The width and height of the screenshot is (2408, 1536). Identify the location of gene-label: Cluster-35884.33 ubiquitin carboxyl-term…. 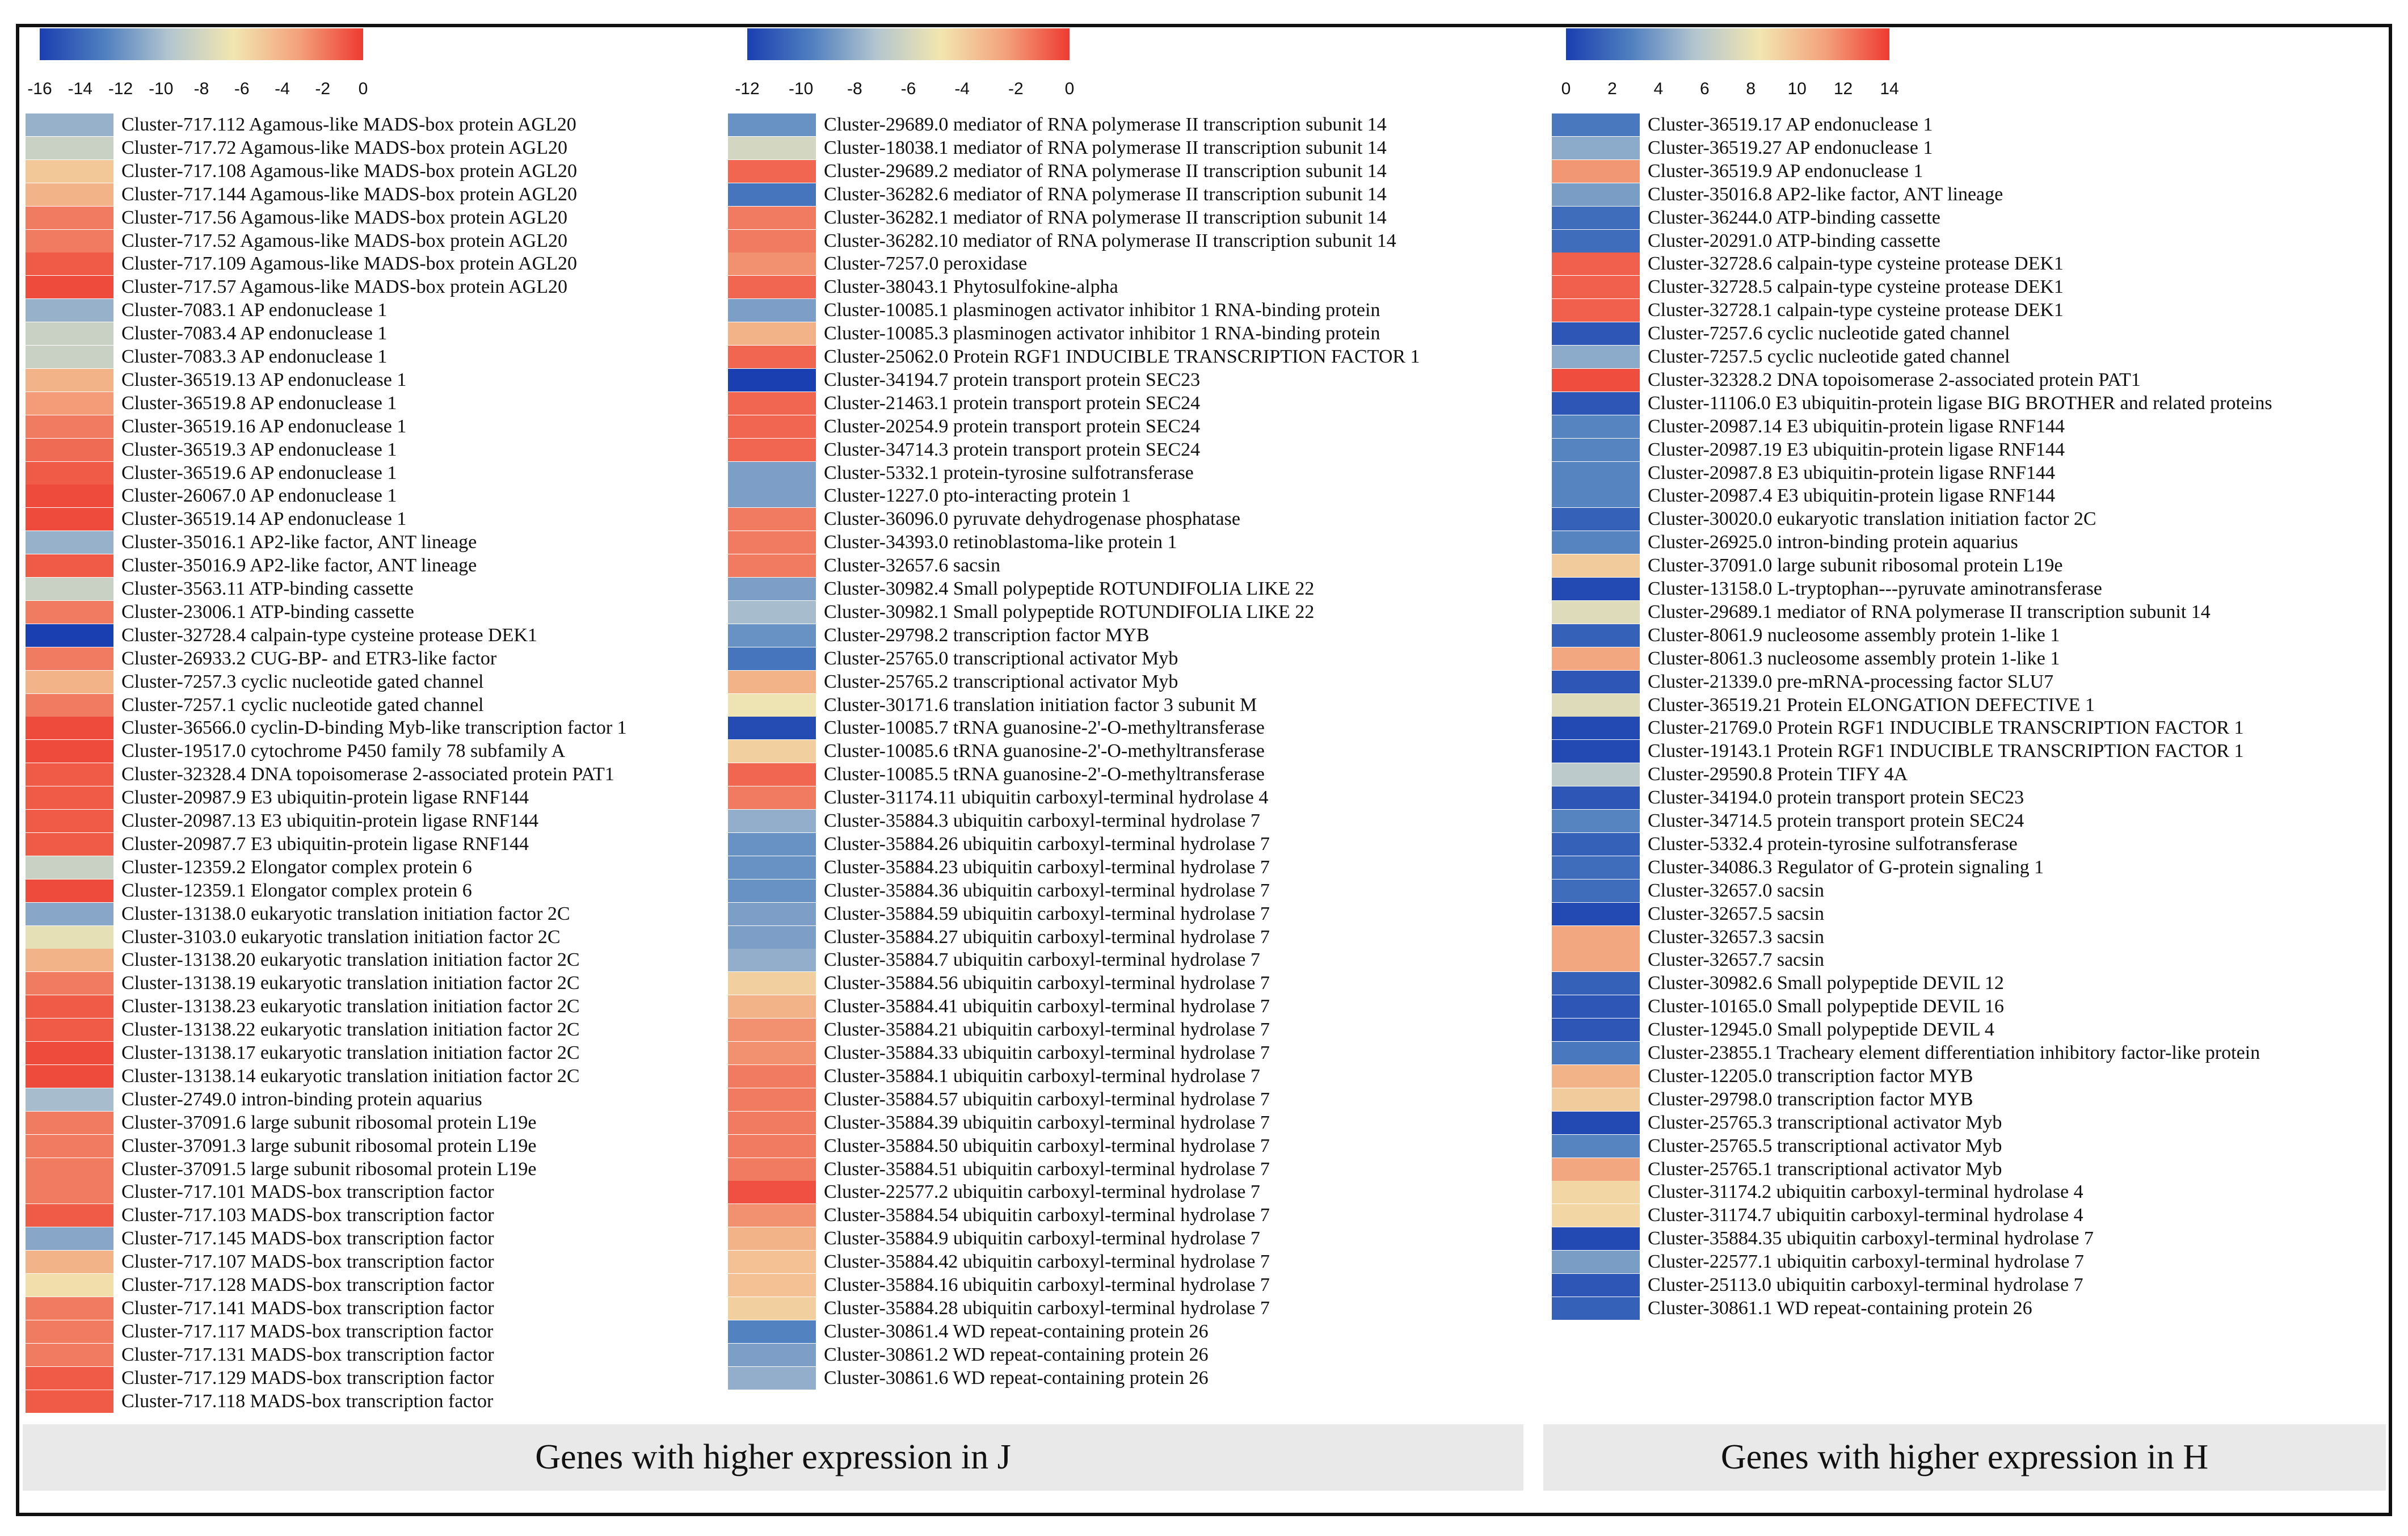
(1047, 1053).